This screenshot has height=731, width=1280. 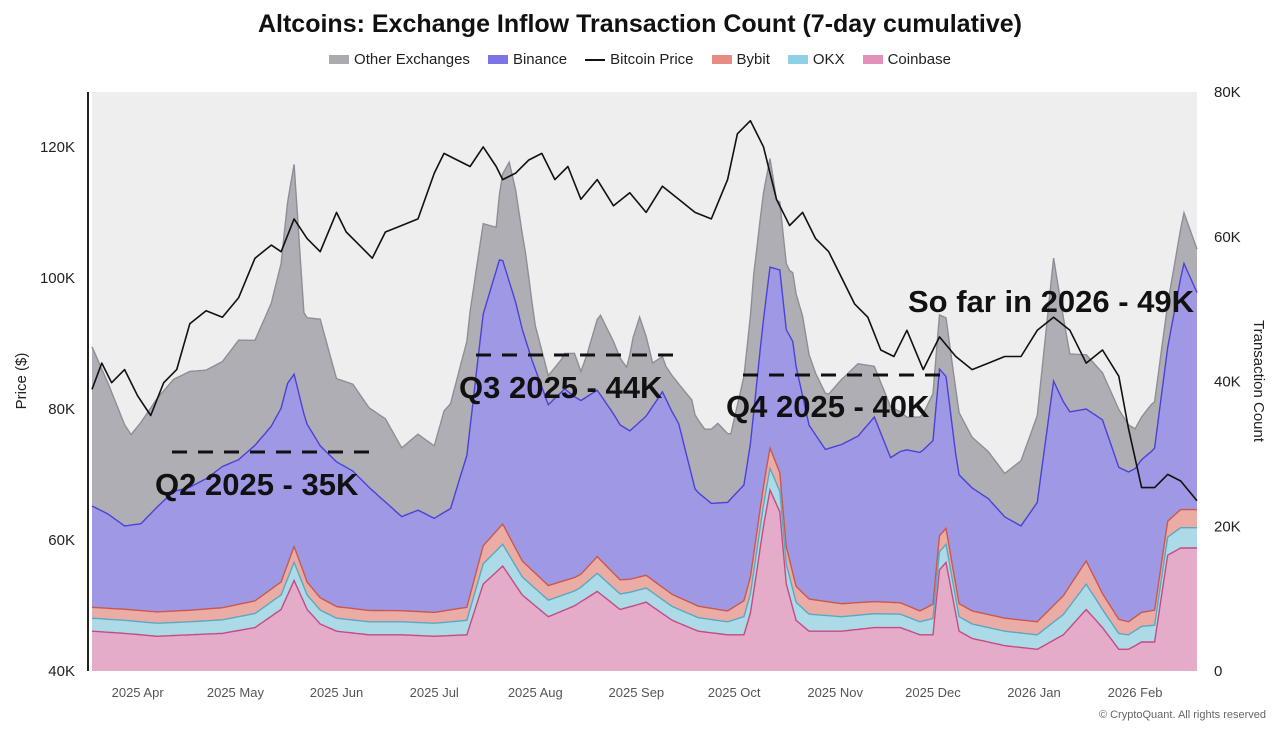 I want to click on right-axis-ticks: 0 20K 40K 60K 80K, so click(x=1227, y=382).